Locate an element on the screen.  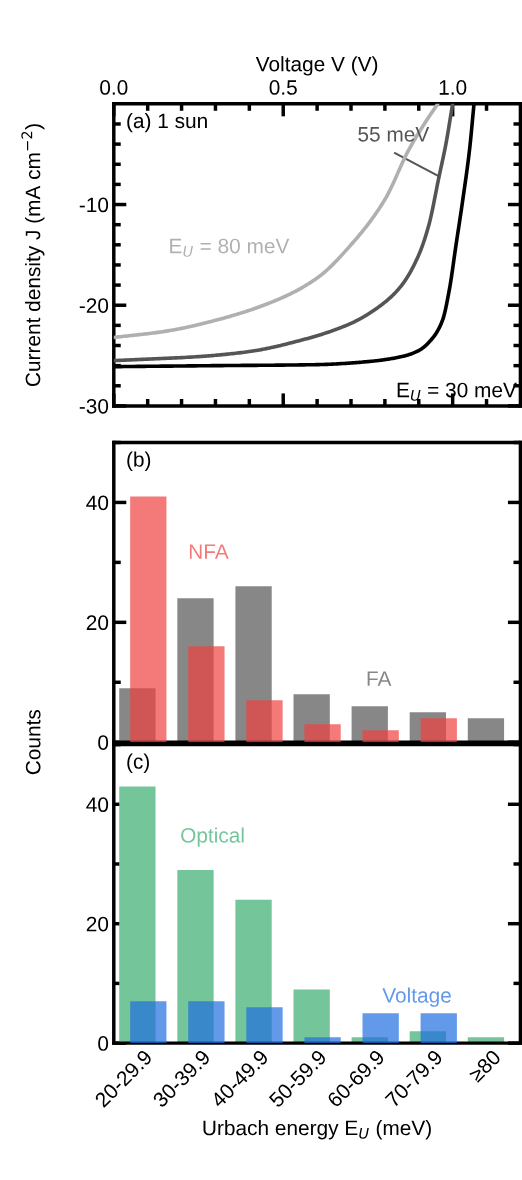
y-axis-title: Counts is located at coordinates (33, 742).